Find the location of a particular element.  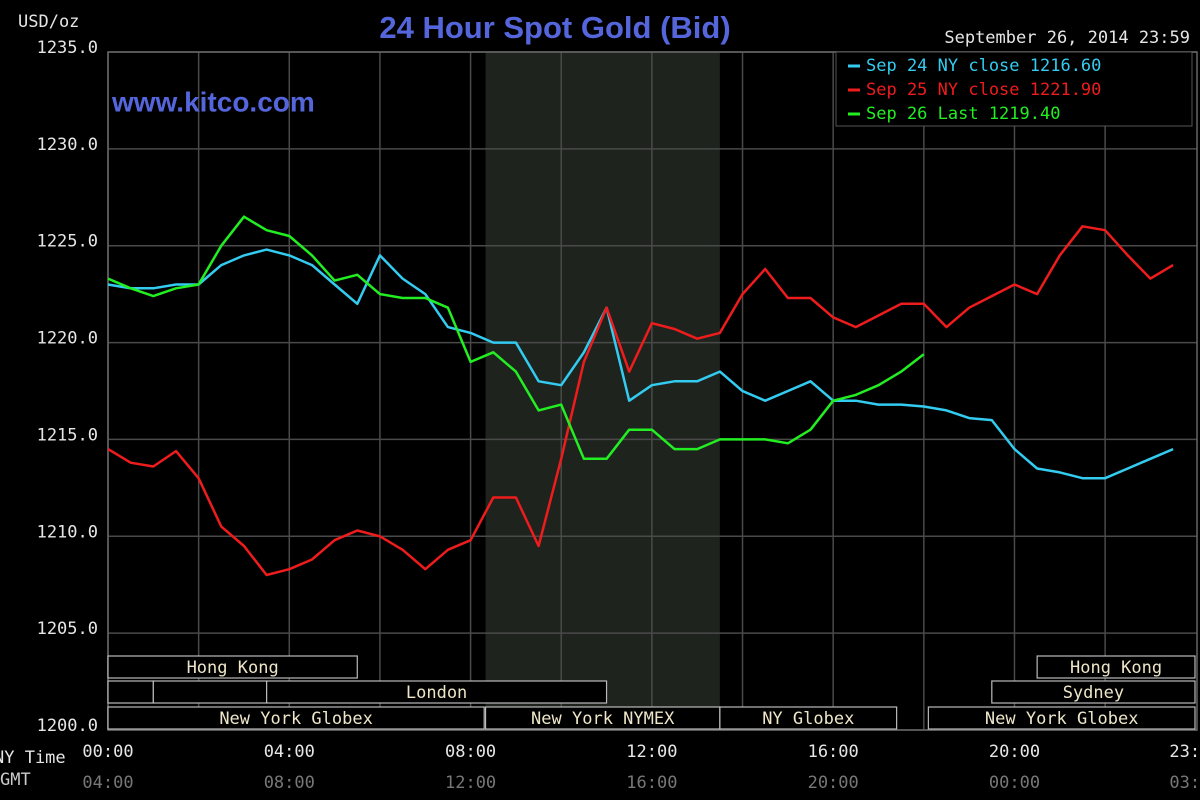

y-tick-label: 1210.0 is located at coordinates (67, 532).